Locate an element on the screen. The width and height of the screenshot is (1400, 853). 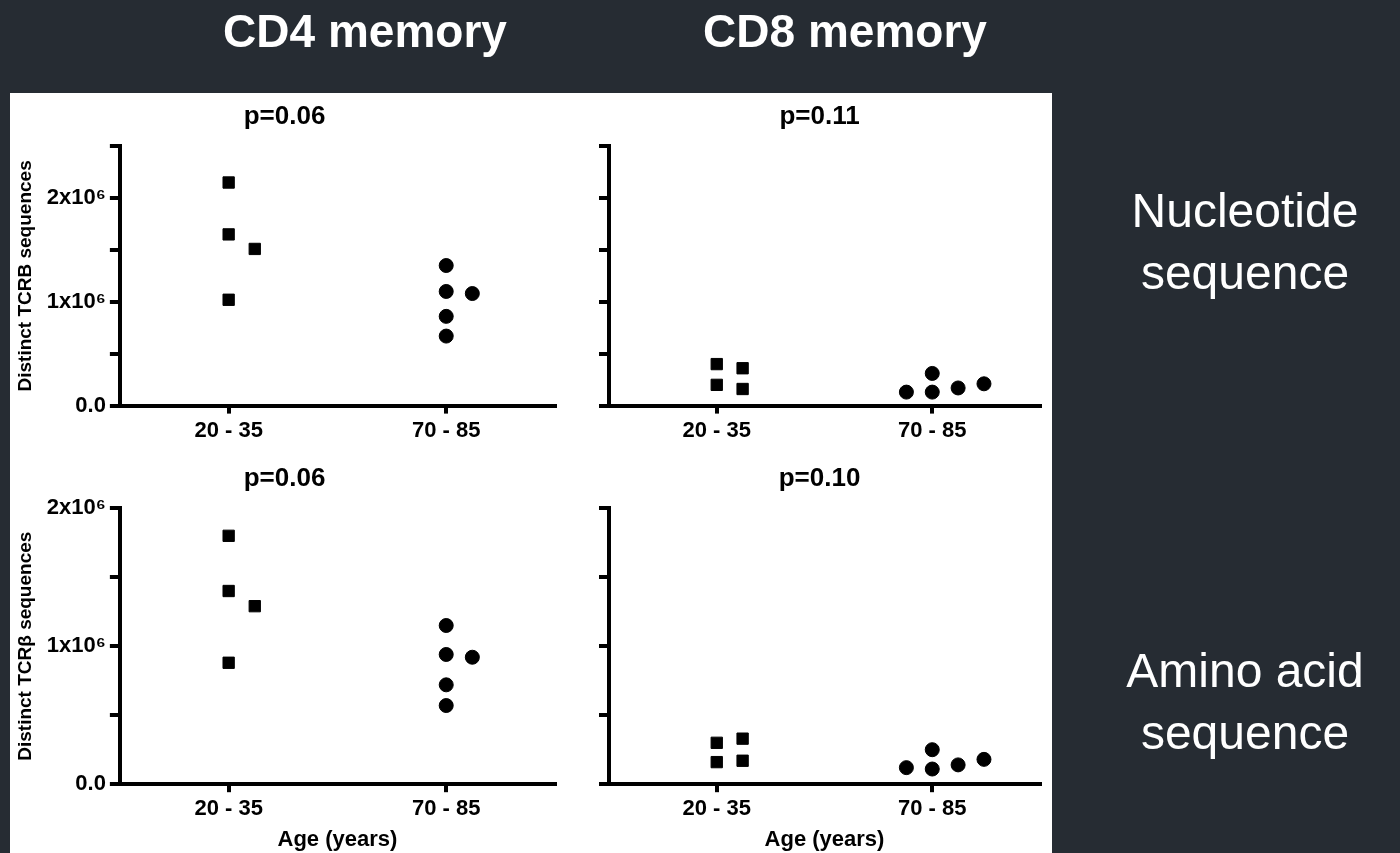
y-axis-title: Distinct TCRβ sequences is located at coordinates (24, 646).